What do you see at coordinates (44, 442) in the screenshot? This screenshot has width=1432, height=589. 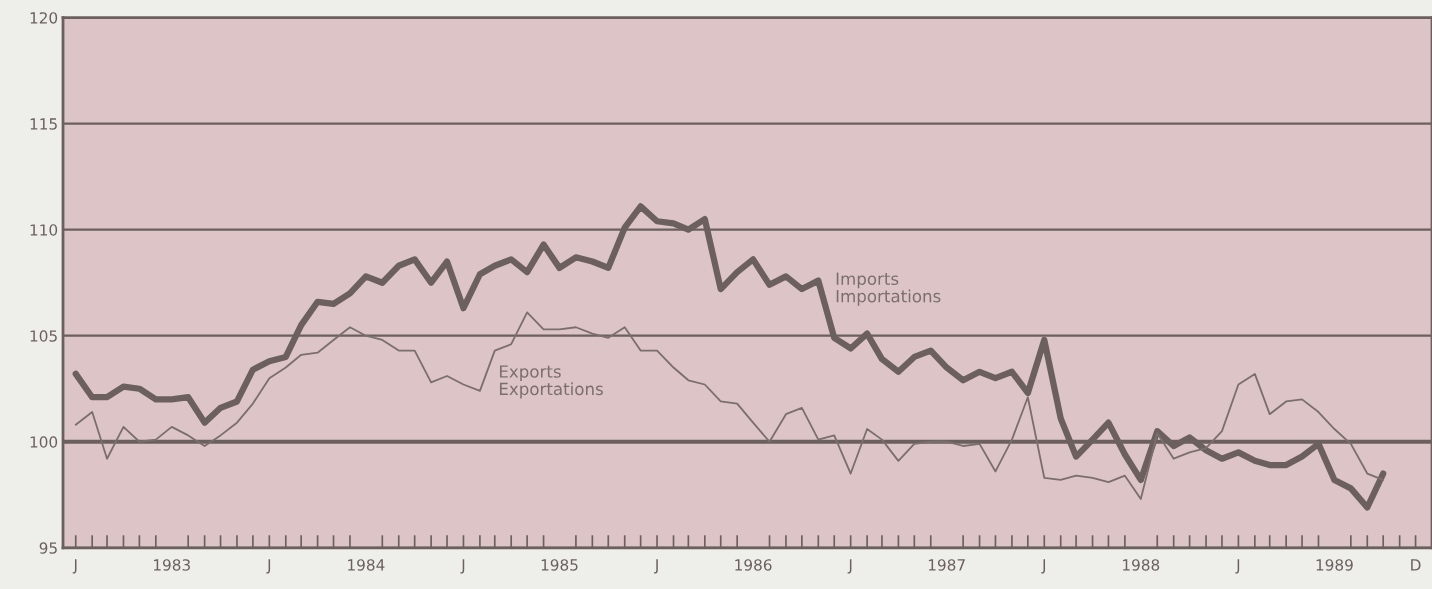 I see `y-tick-label: 100` at bounding box center [44, 442].